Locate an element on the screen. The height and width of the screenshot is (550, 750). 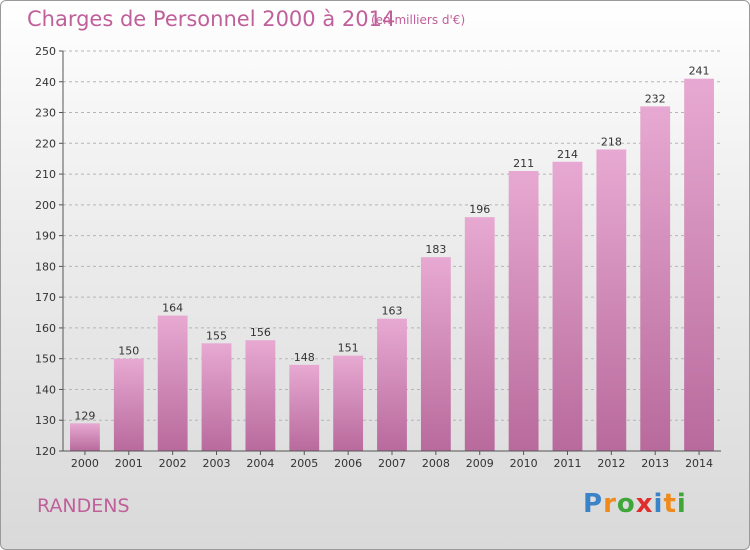
proxiti-logo: Proxiti is located at coordinates (635, 504).